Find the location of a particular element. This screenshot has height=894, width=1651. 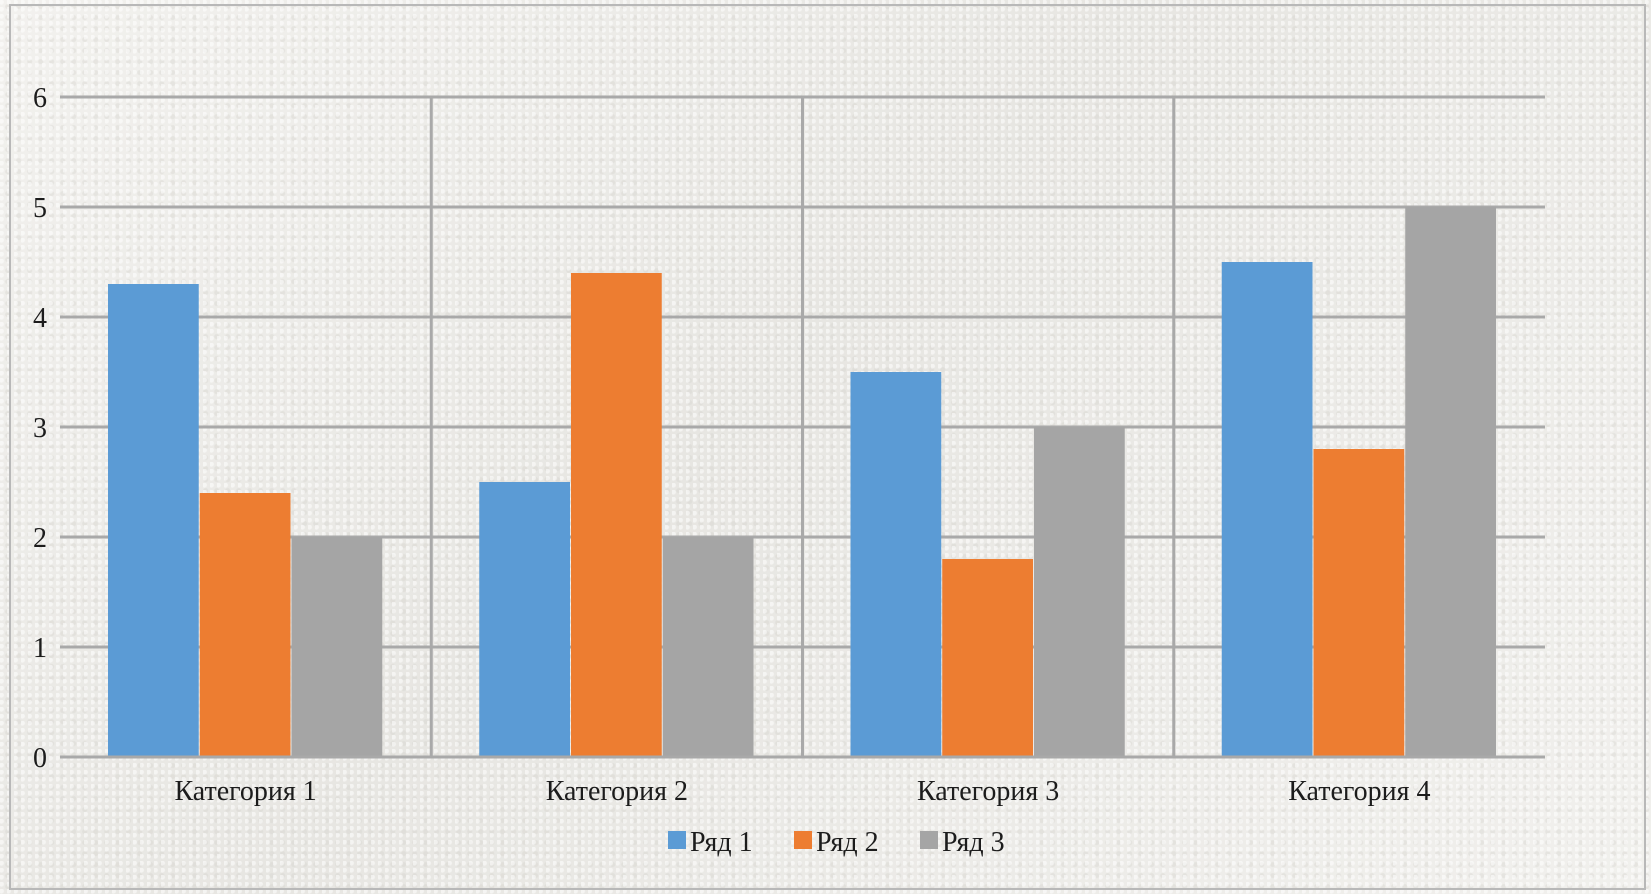

legend-label: Ряд 3 is located at coordinates (973, 842).